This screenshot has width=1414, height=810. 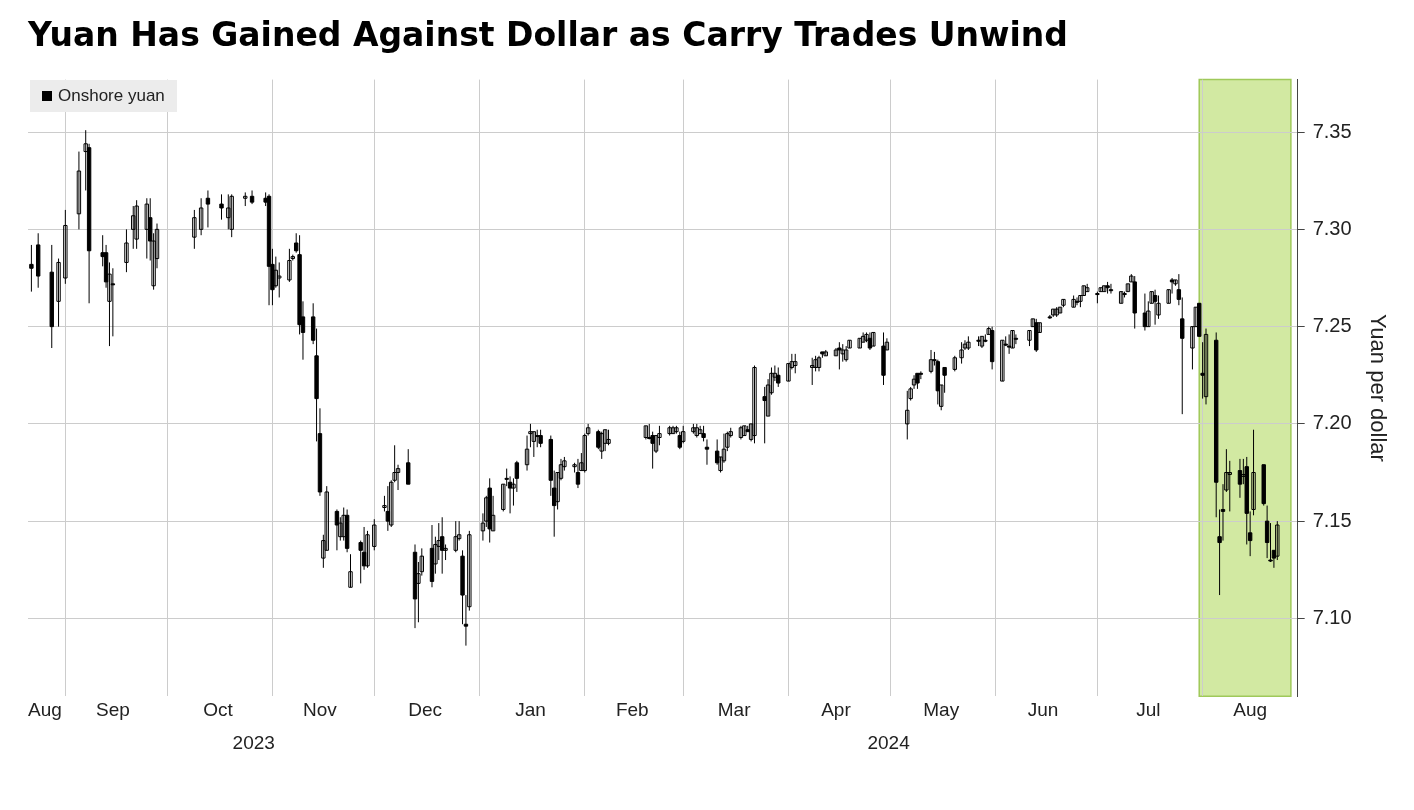 I want to click on legend-label: Onshore yuan, so click(x=111, y=96).